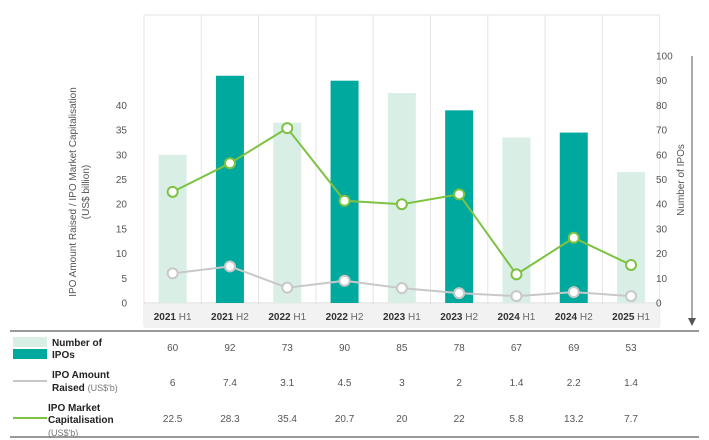  Describe the element at coordinates (287, 383) in the screenshot. I see `table-cell: 3.1` at that location.